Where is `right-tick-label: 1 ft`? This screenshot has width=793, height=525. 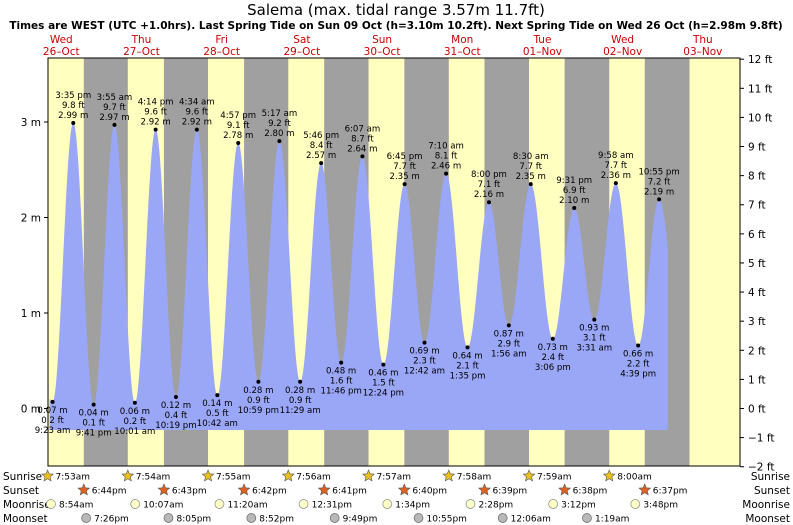 right-tick-label: 1 ft is located at coordinates (757, 380).